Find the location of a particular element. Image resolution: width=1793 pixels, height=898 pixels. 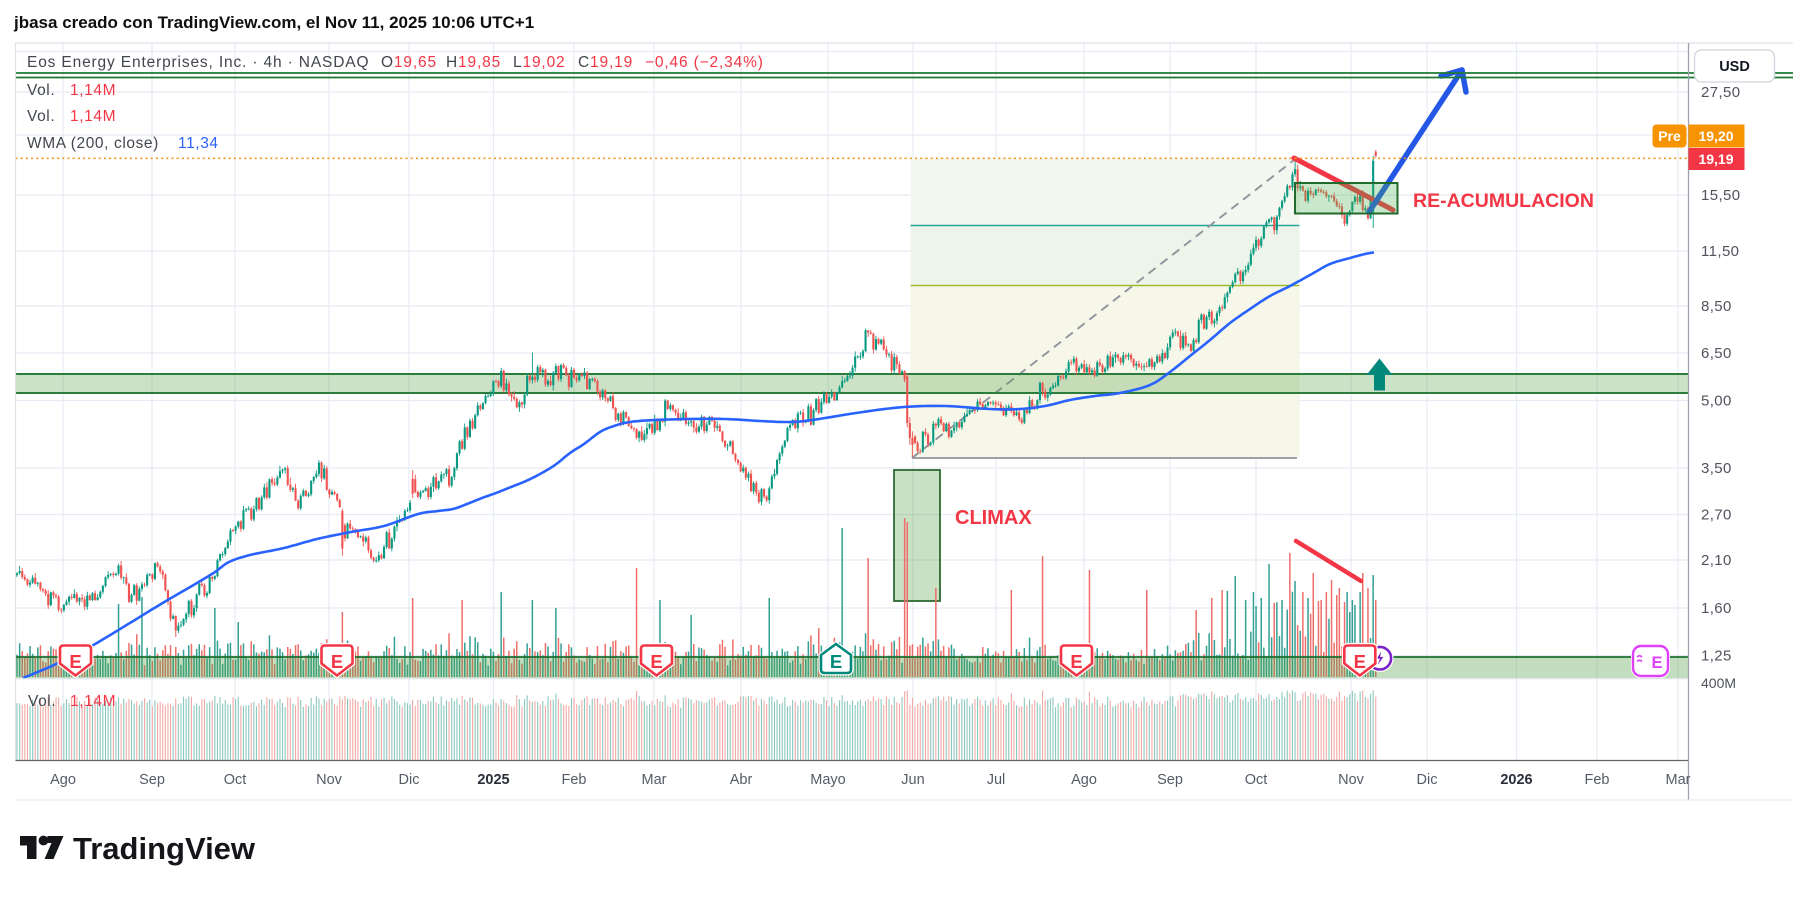

svg-text: 1,25 is located at coordinates (1716, 656).